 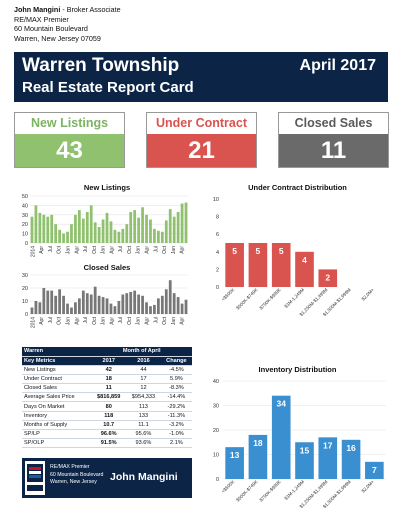 I want to click on table-row: SP/LP 96.6% 95.6% -1.0%, so click(x=107, y=434).